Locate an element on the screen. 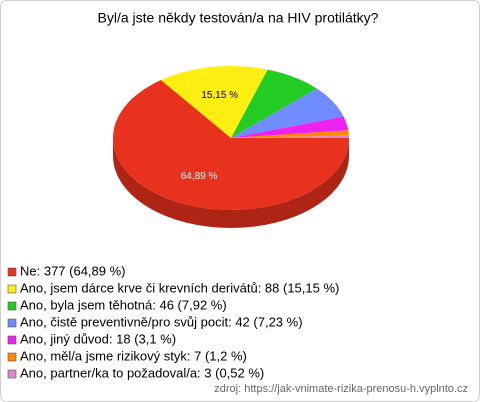 The height and width of the screenshot is (402, 480). legend-label: Ne: 377 (64,89 %) is located at coordinates (73, 270).